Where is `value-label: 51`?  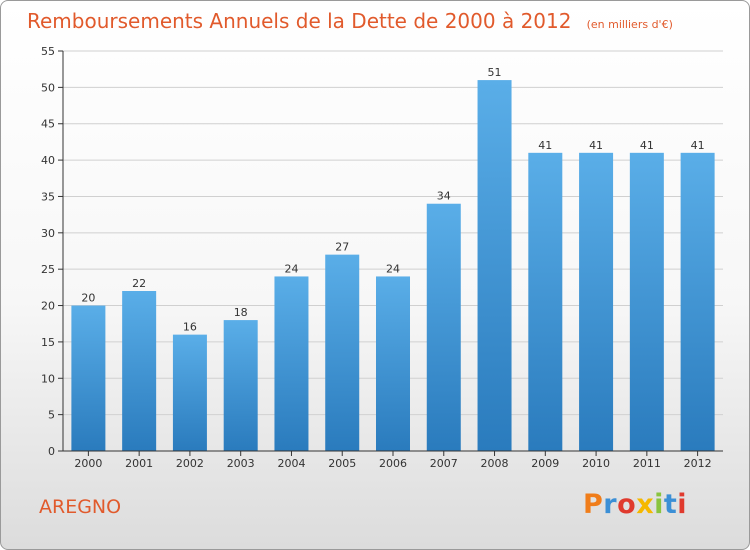
value-label: 51 is located at coordinates (495, 72).